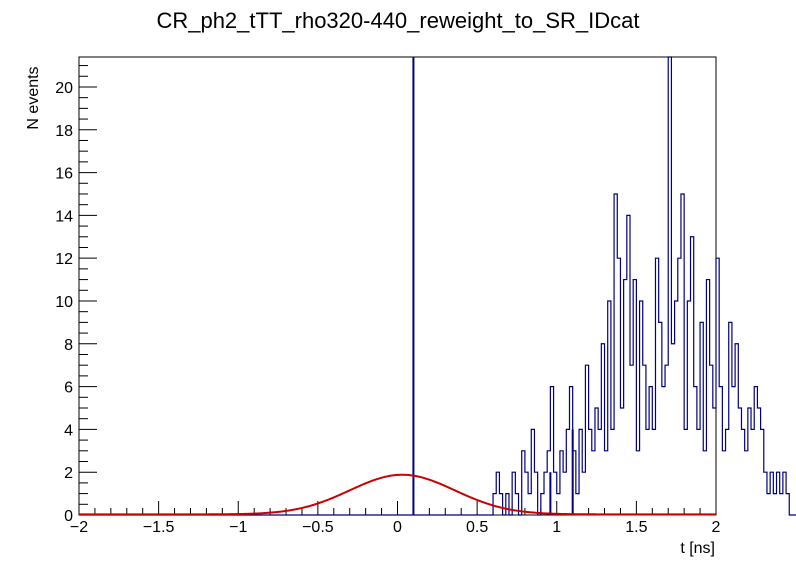  Describe the element at coordinates (79, 527) in the screenshot. I see `x-tick-label: −2` at that location.